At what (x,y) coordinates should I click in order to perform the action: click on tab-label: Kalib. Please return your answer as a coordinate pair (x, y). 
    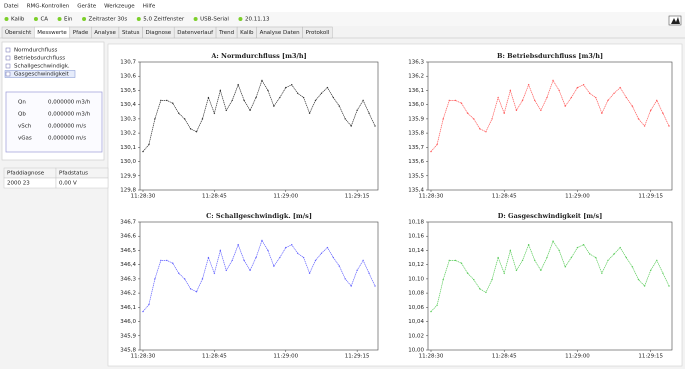
    Looking at the image, I should click on (247, 33).